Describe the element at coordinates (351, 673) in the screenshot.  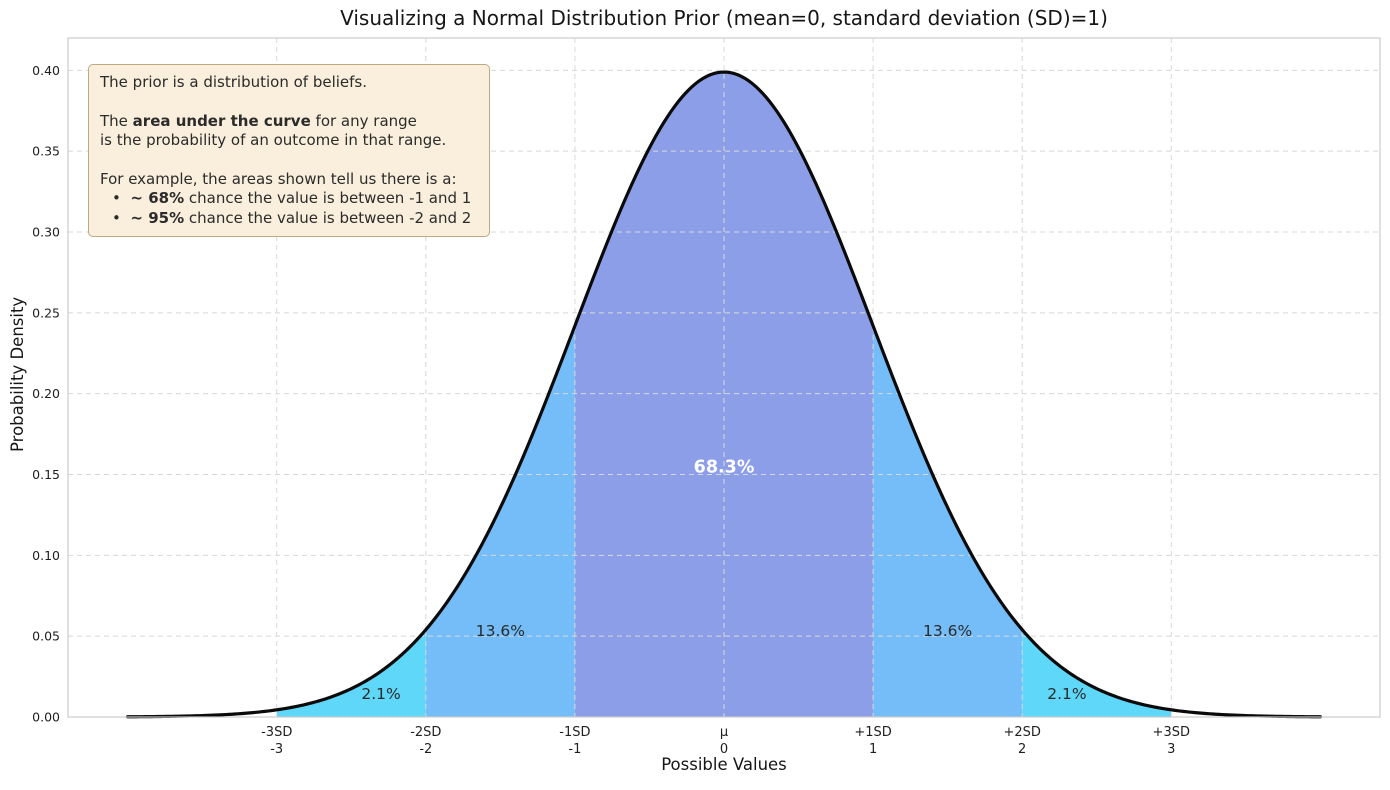
I see `sd-band--3-to--2` at that location.